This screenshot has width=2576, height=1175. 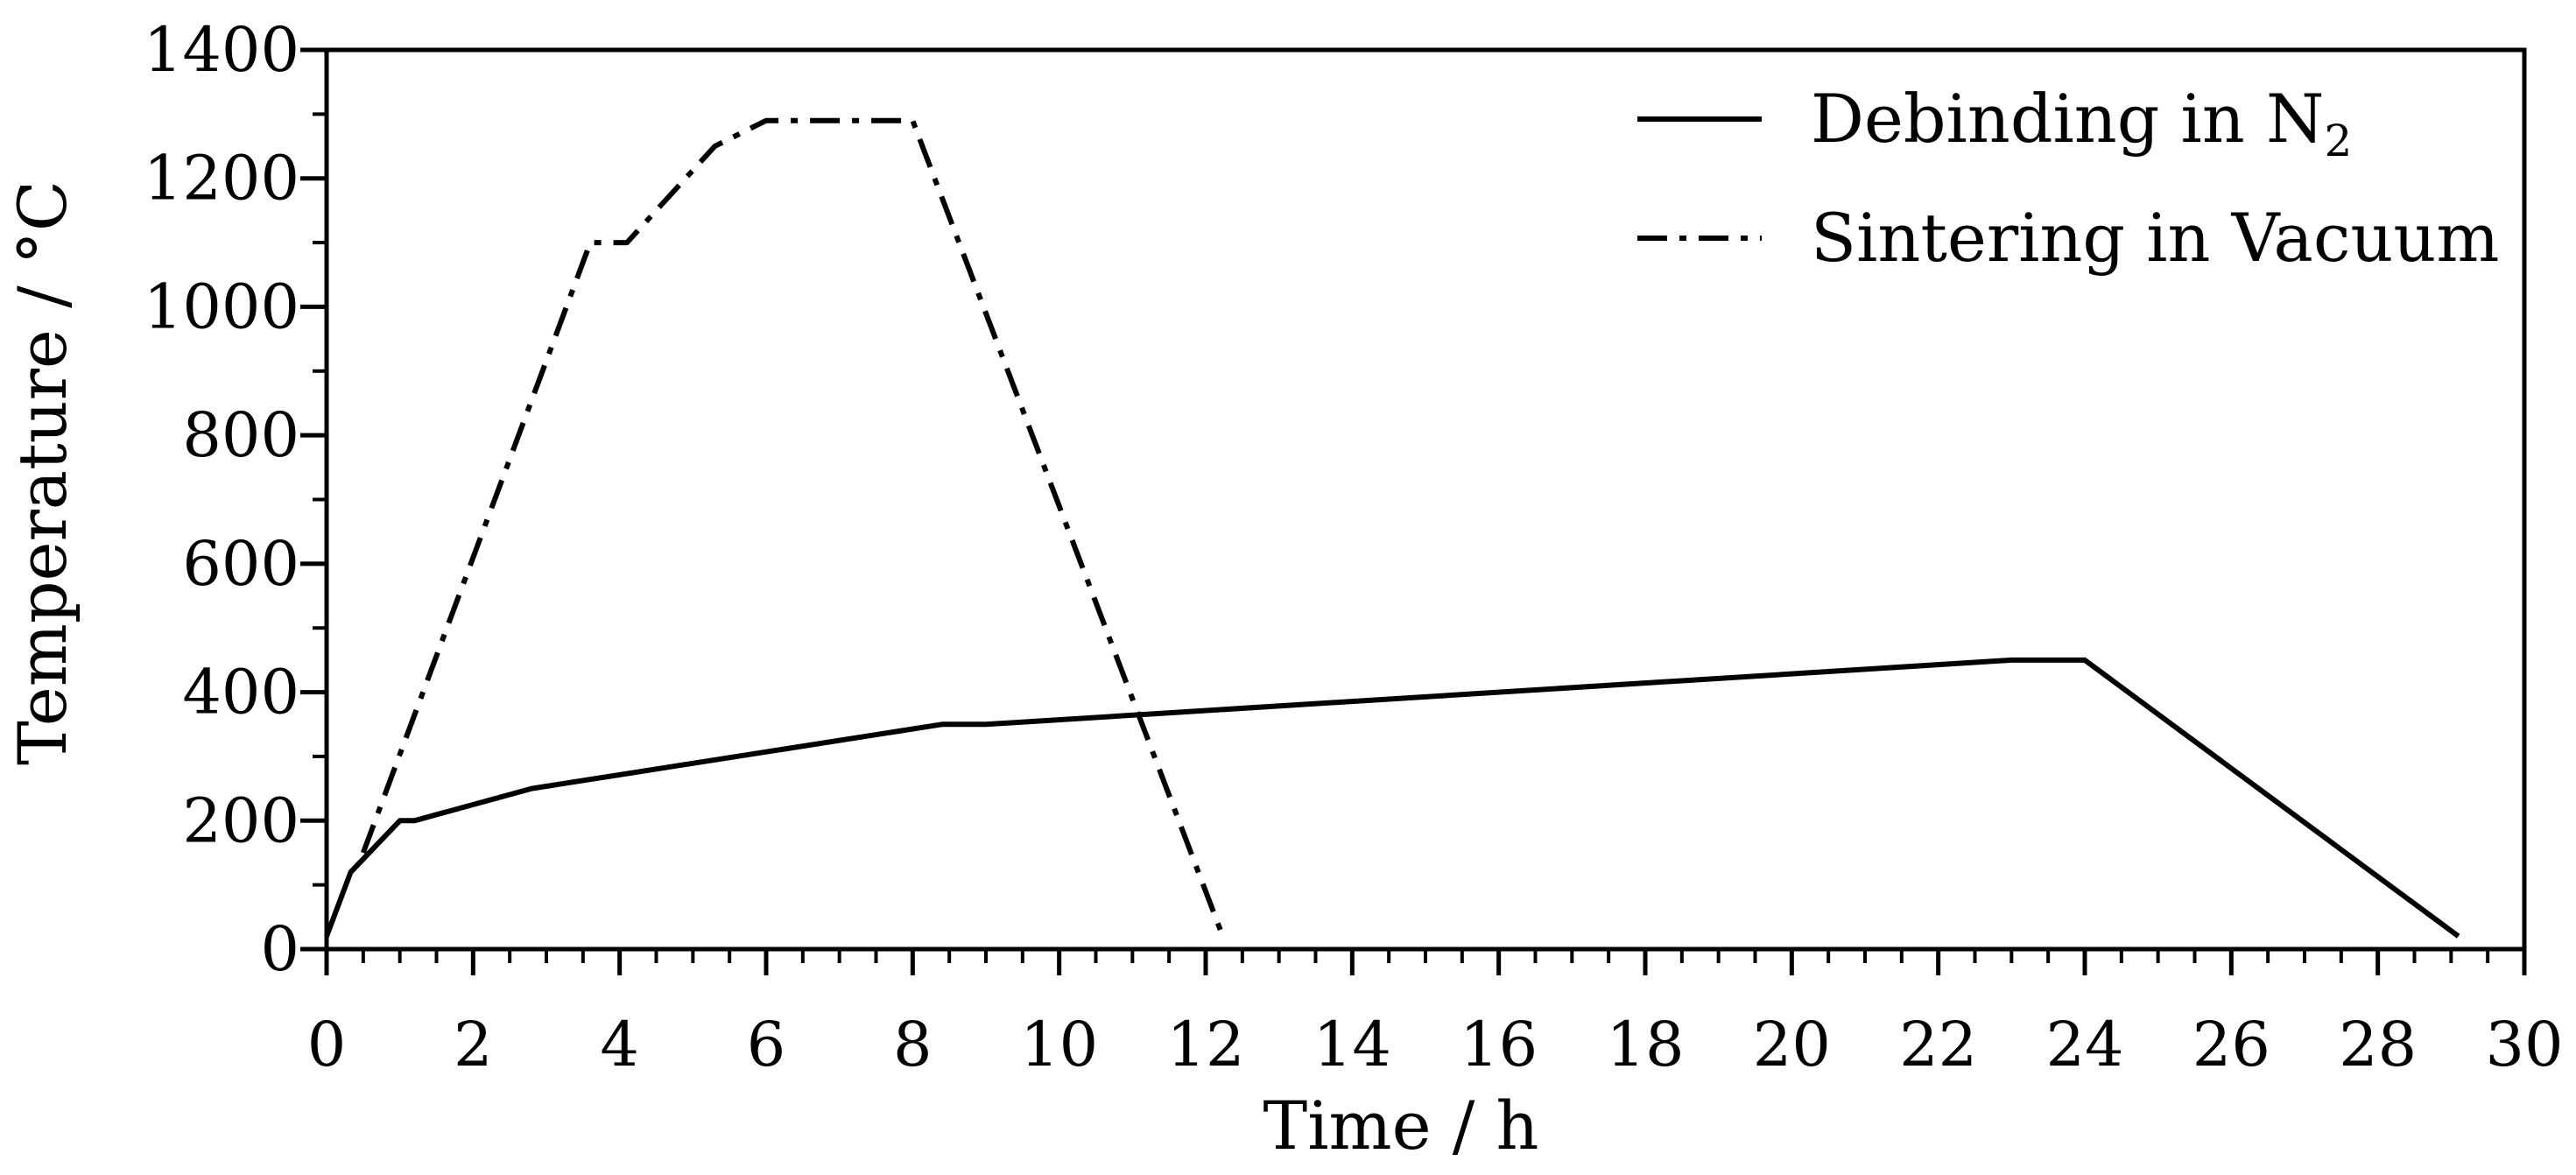 What do you see at coordinates (619, 1044) in the screenshot?
I see `x-tick-label: 4` at bounding box center [619, 1044].